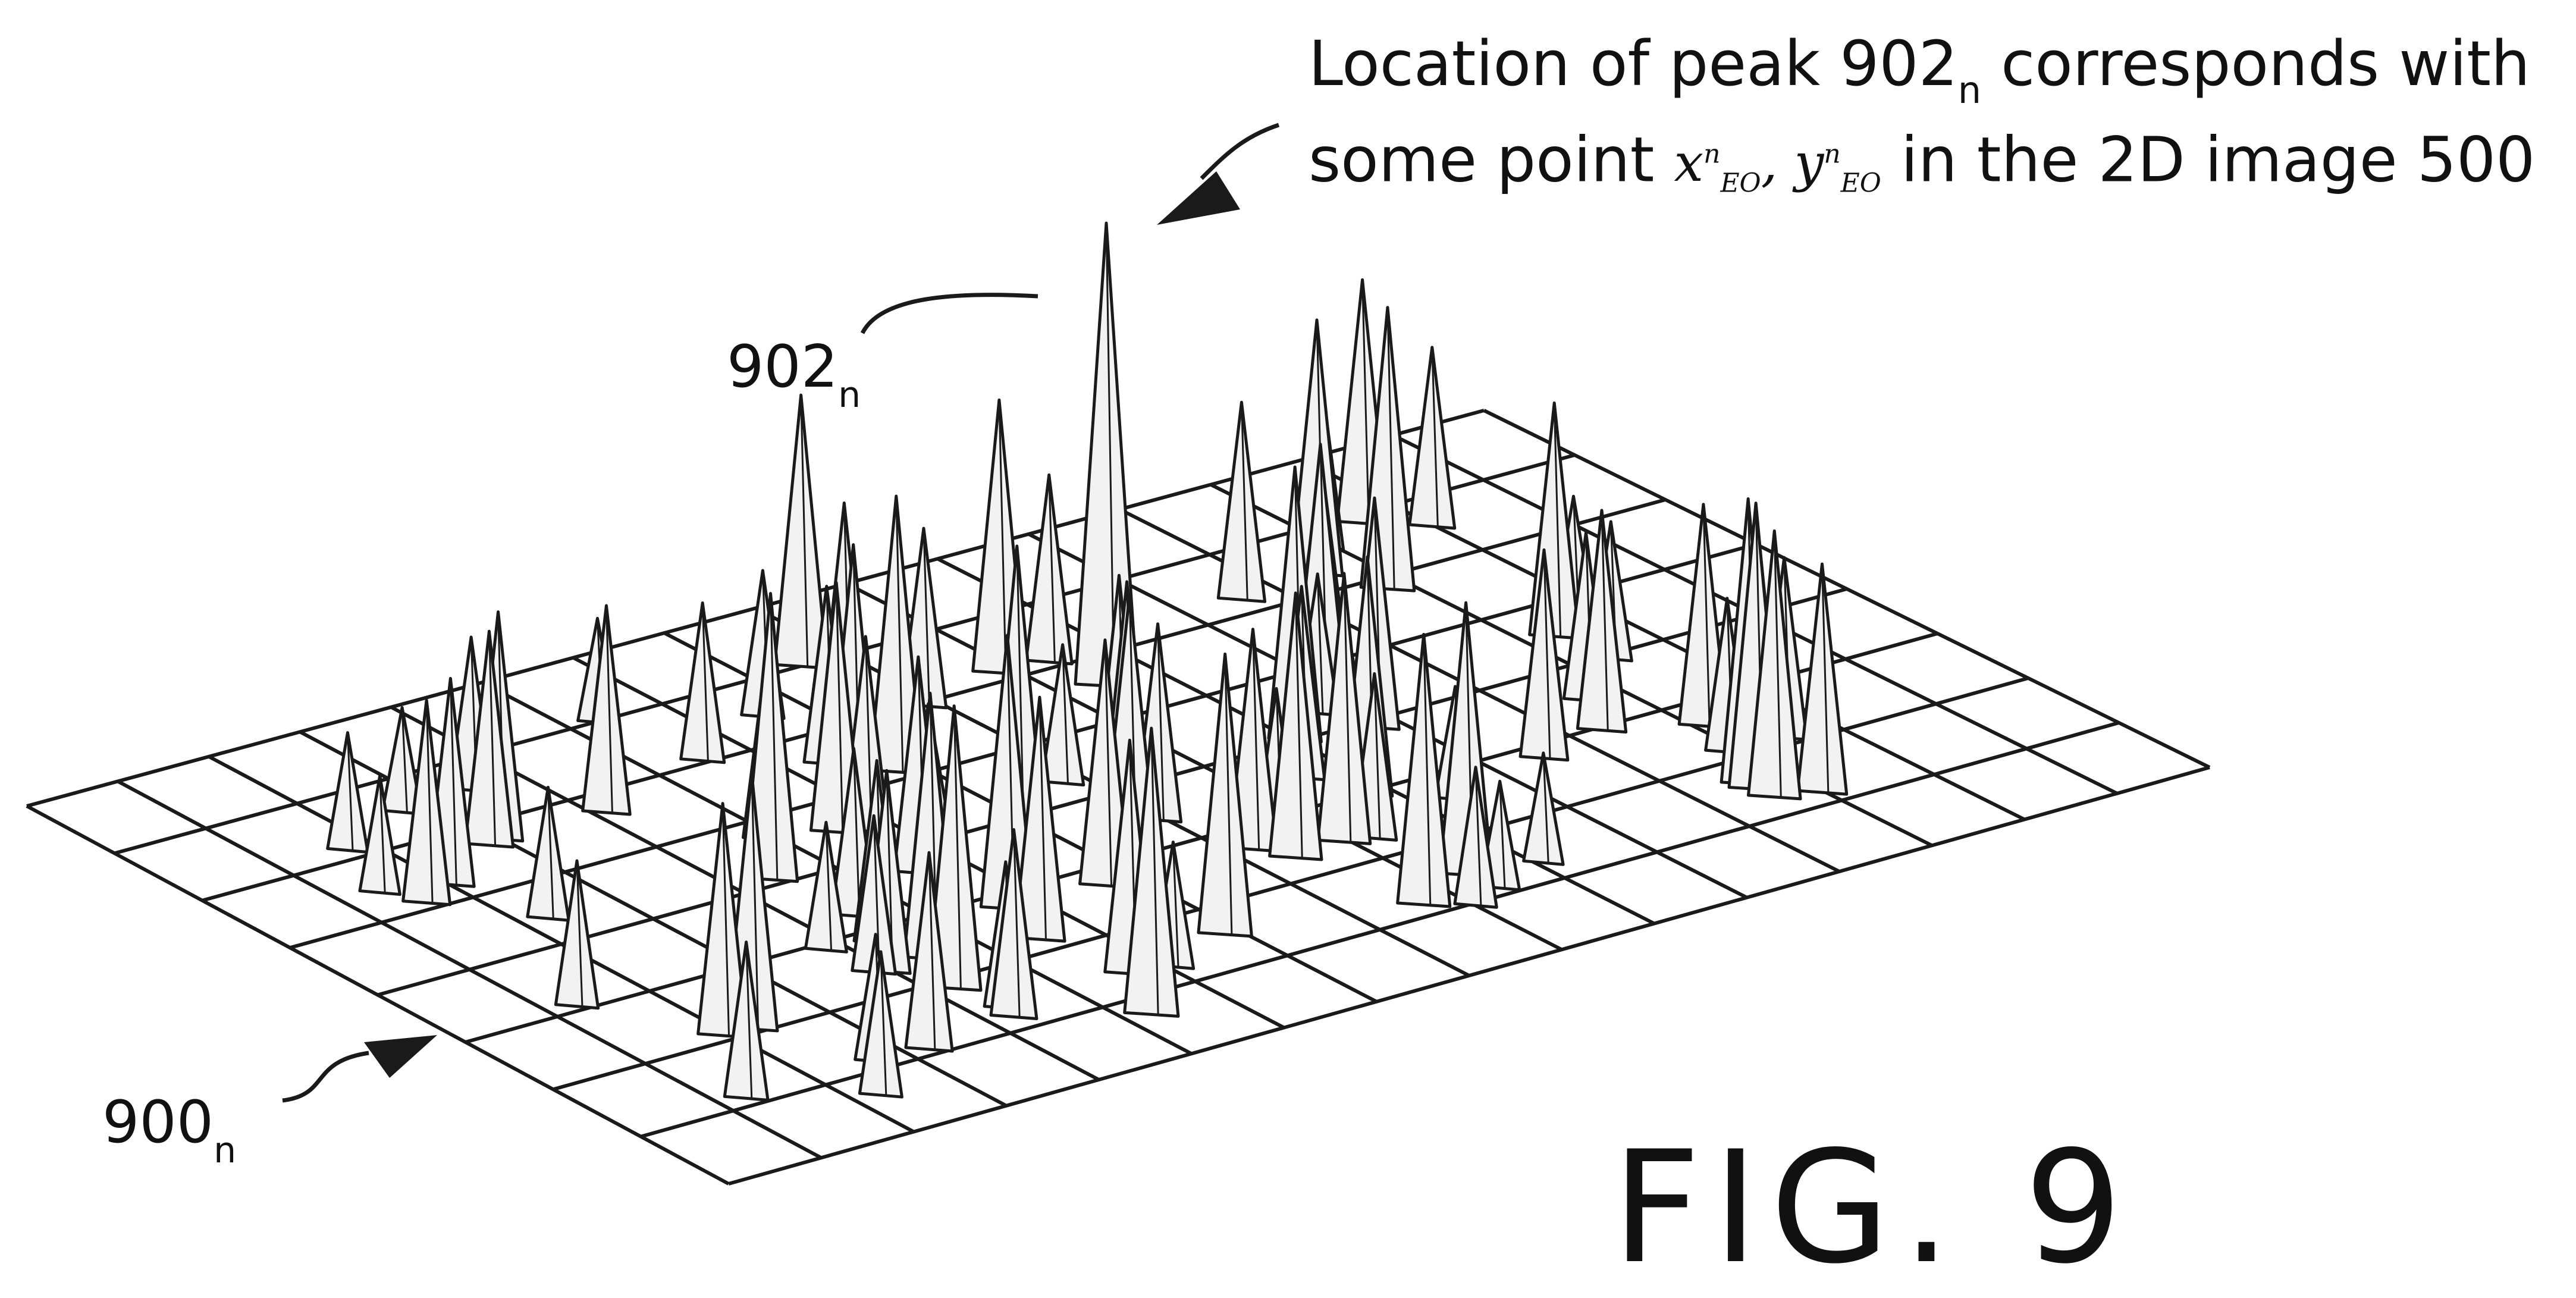 Image resolution: width=2576 pixels, height=1298 pixels. Describe the element at coordinates (1832, 154) in the screenshot. I see `math-y-sup: n` at that location.